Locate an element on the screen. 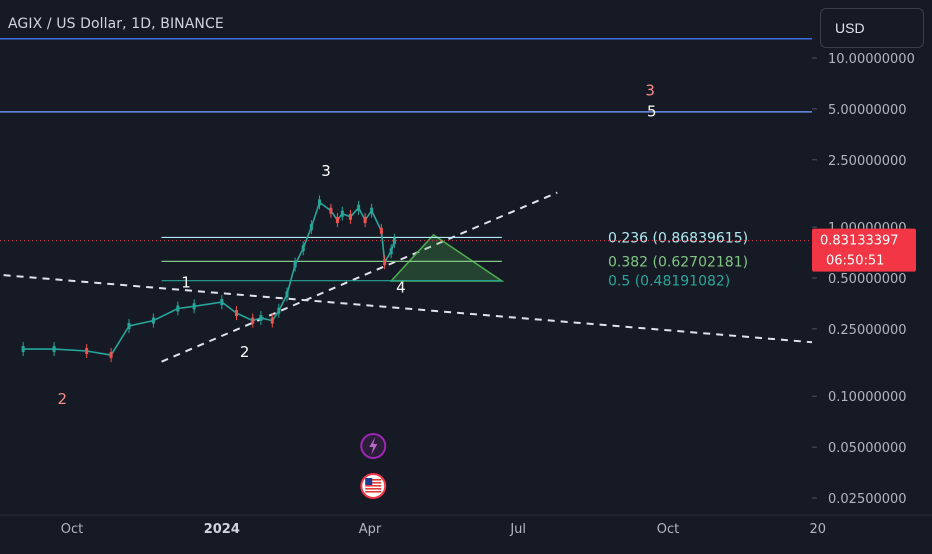  flag-canton is located at coordinates (369, 481).